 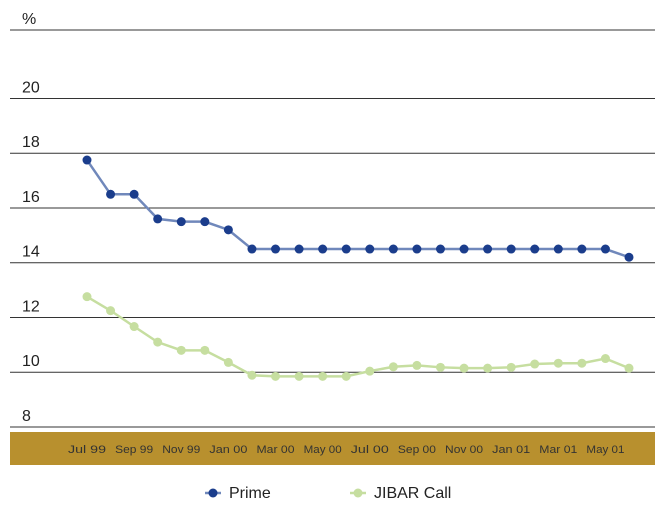 I want to click on x-tick-label: Jul 00, so click(x=370, y=450).